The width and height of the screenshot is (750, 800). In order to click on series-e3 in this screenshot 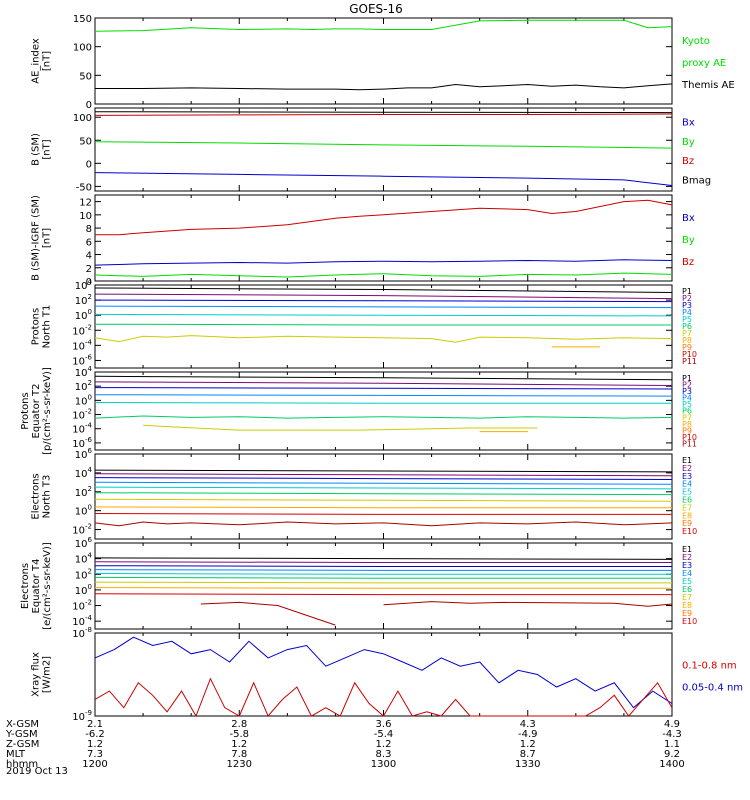, I will do `click(383, 478)`.